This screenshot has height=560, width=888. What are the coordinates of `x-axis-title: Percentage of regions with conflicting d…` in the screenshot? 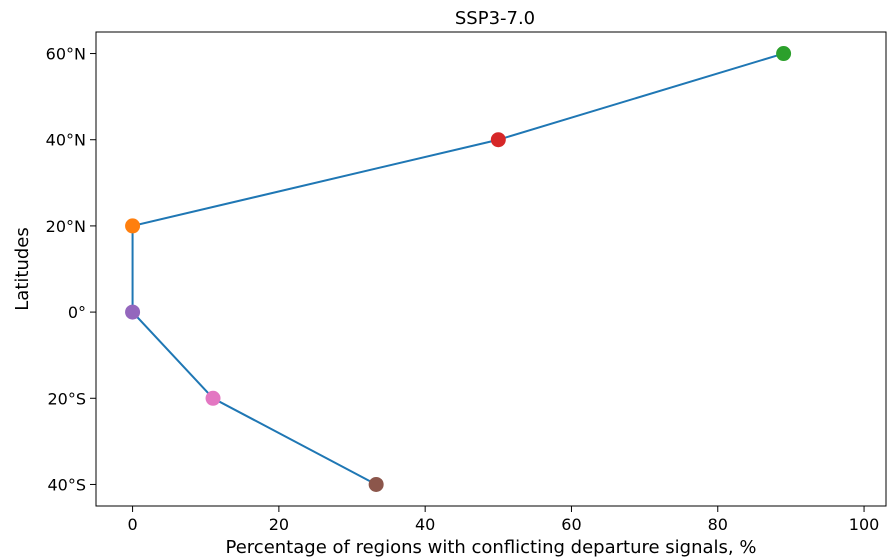 It's located at (491, 547).